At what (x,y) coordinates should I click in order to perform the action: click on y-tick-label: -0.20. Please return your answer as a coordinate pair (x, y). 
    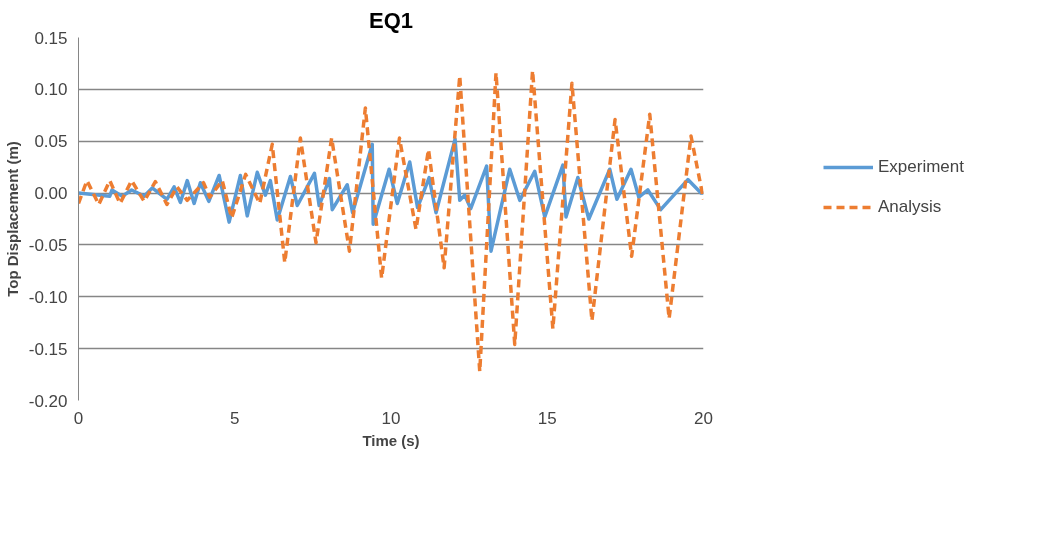
    Looking at the image, I should click on (48, 401).